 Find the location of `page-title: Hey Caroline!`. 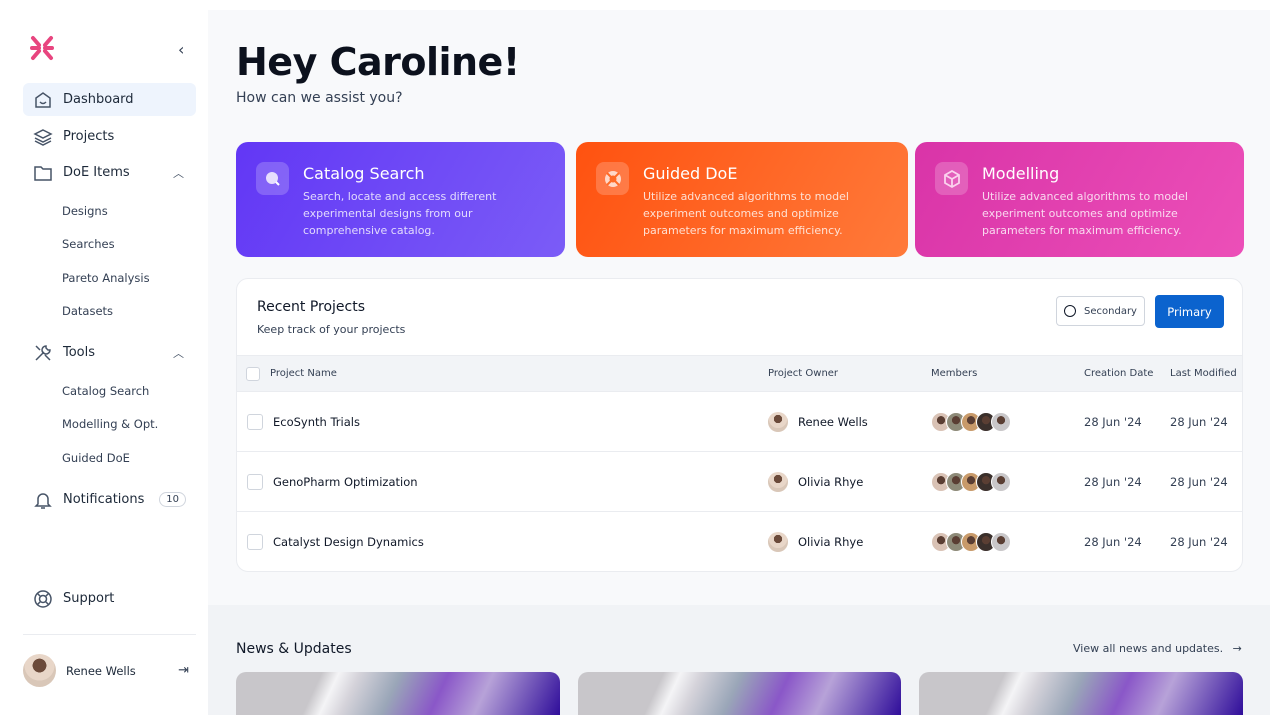

page-title: Hey Caroline! is located at coordinates (378, 62).